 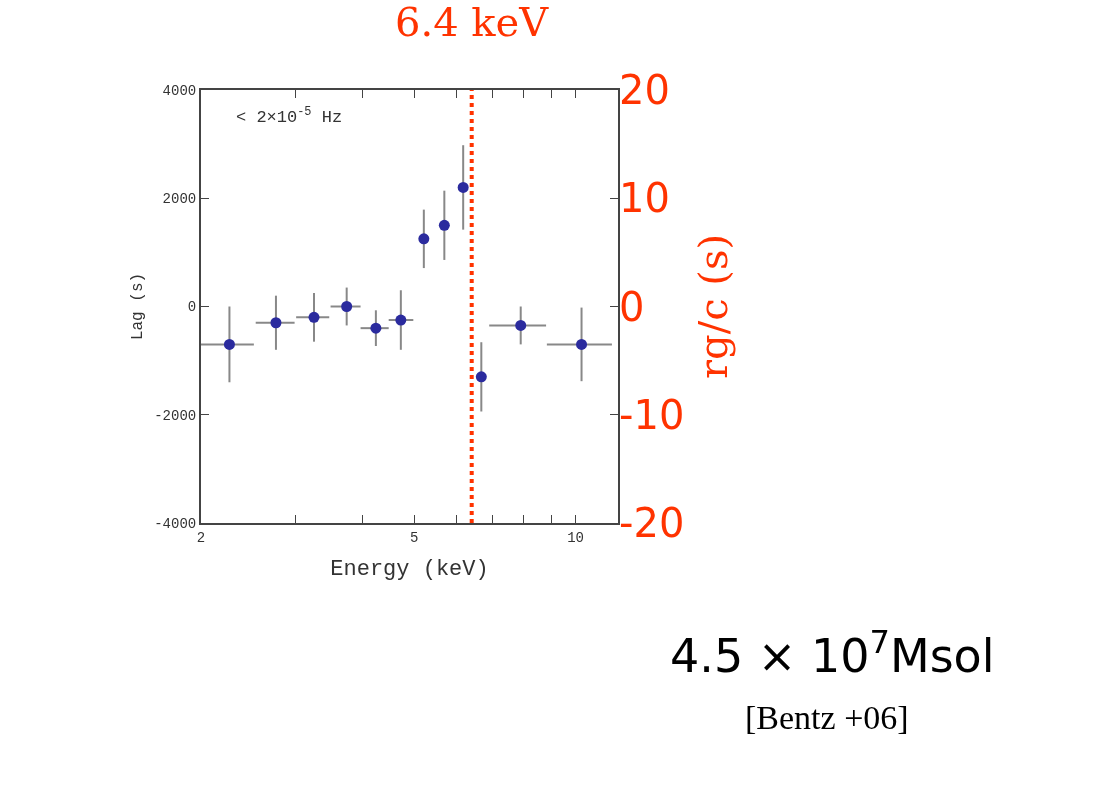 What do you see at coordinates (137, 306) in the screenshot?
I see `y-axis-title: Lag (s)` at bounding box center [137, 306].